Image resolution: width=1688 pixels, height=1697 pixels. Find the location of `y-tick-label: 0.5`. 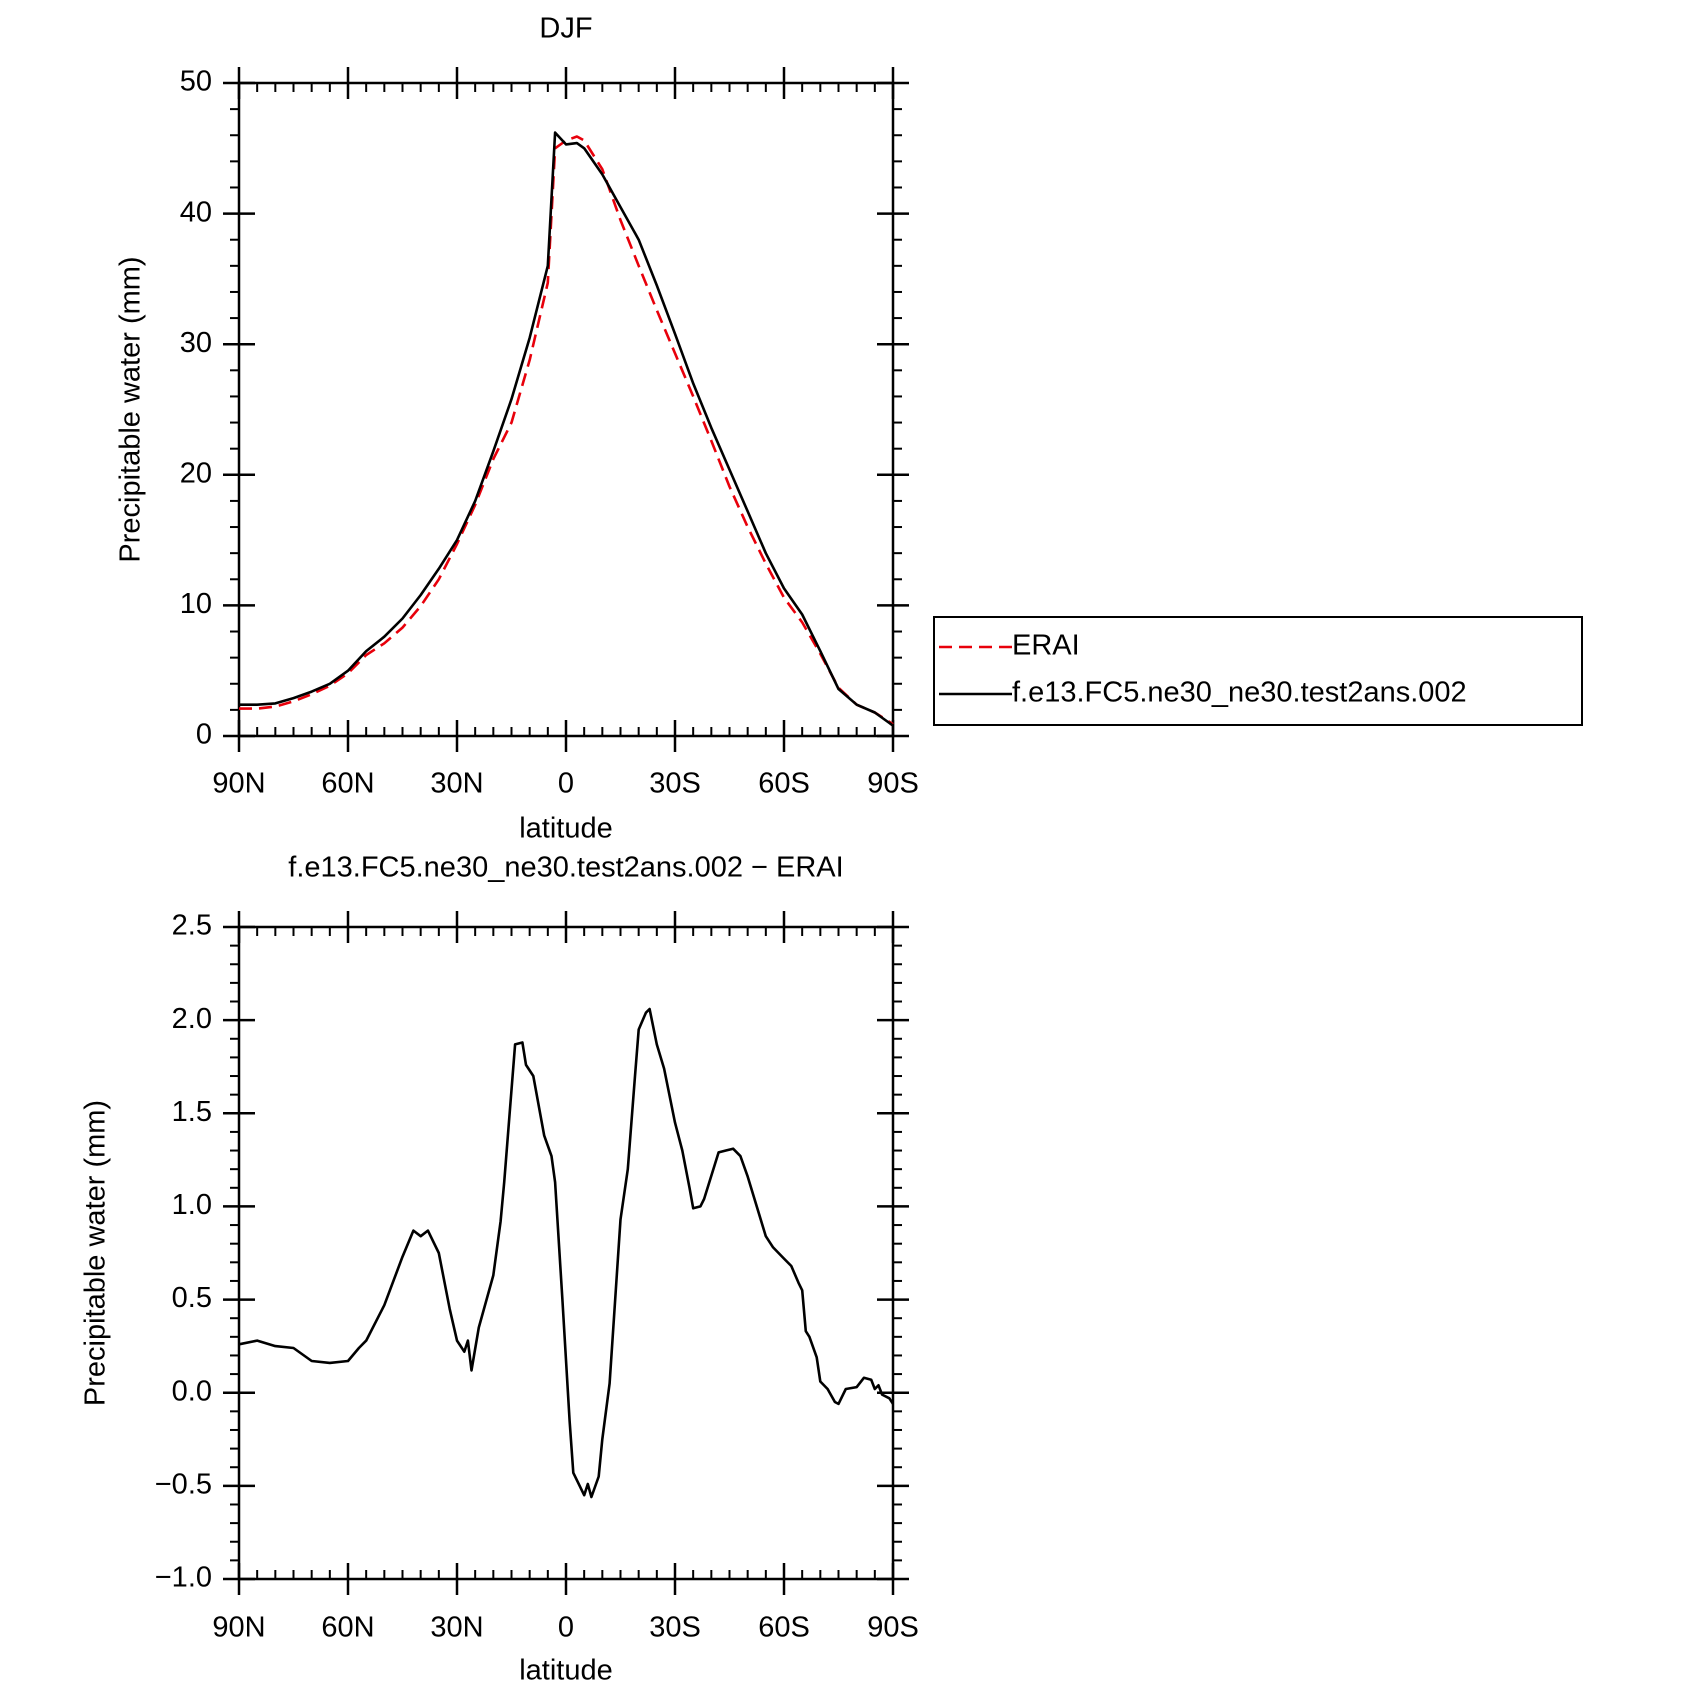

y-tick-label: 0.5 is located at coordinates (192, 1298).